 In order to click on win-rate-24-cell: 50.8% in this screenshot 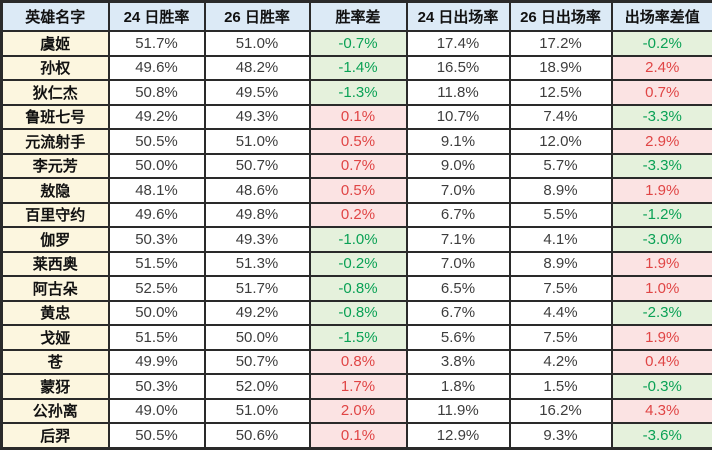, I will do `click(156, 92)`.